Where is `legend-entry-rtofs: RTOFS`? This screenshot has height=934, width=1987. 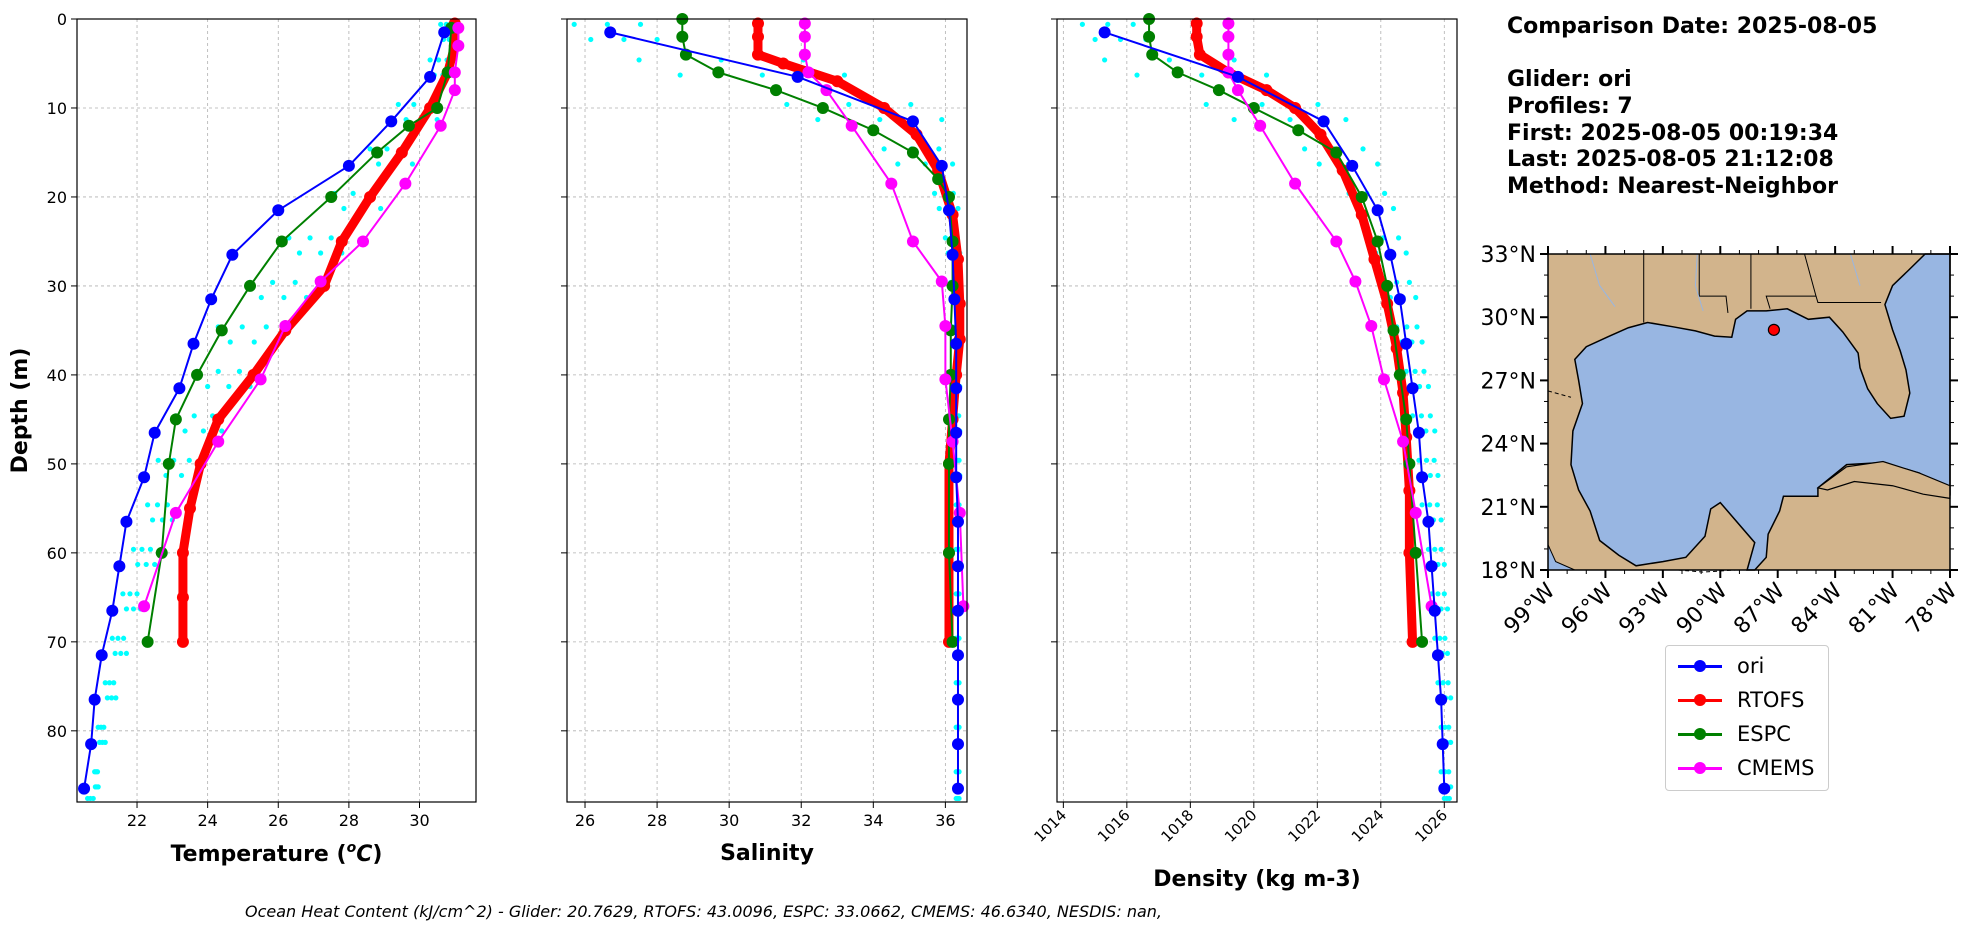
legend-entry-rtofs: RTOFS is located at coordinates (1749, 700).